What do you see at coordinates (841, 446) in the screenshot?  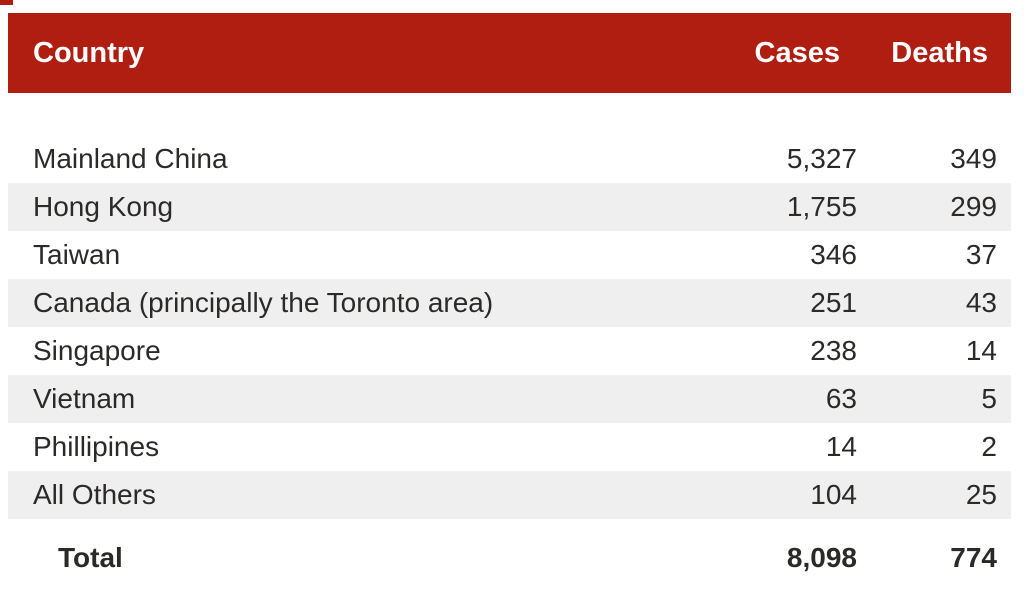 I see `cases-cell: 14` at bounding box center [841, 446].